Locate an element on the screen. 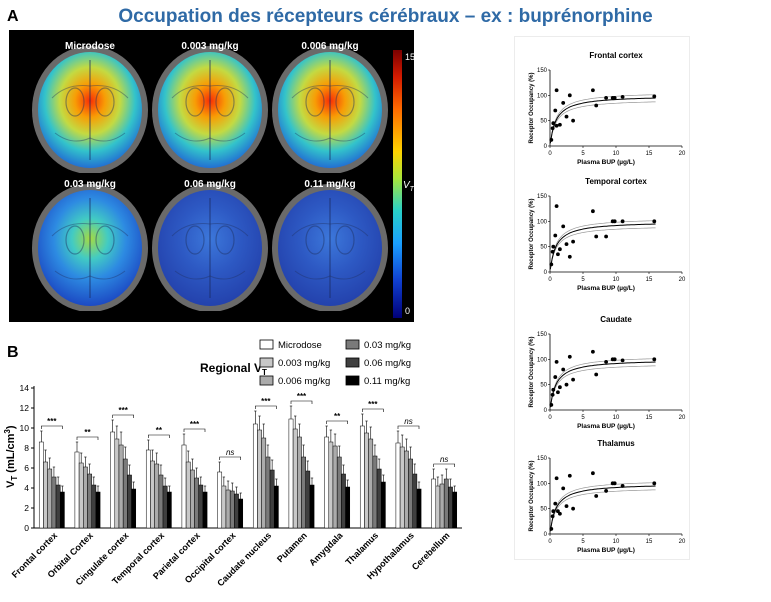 The width and height of the screenshot is (771, 602). legend-label: 0.003 mg/kg is located at coordinates (304, 363).